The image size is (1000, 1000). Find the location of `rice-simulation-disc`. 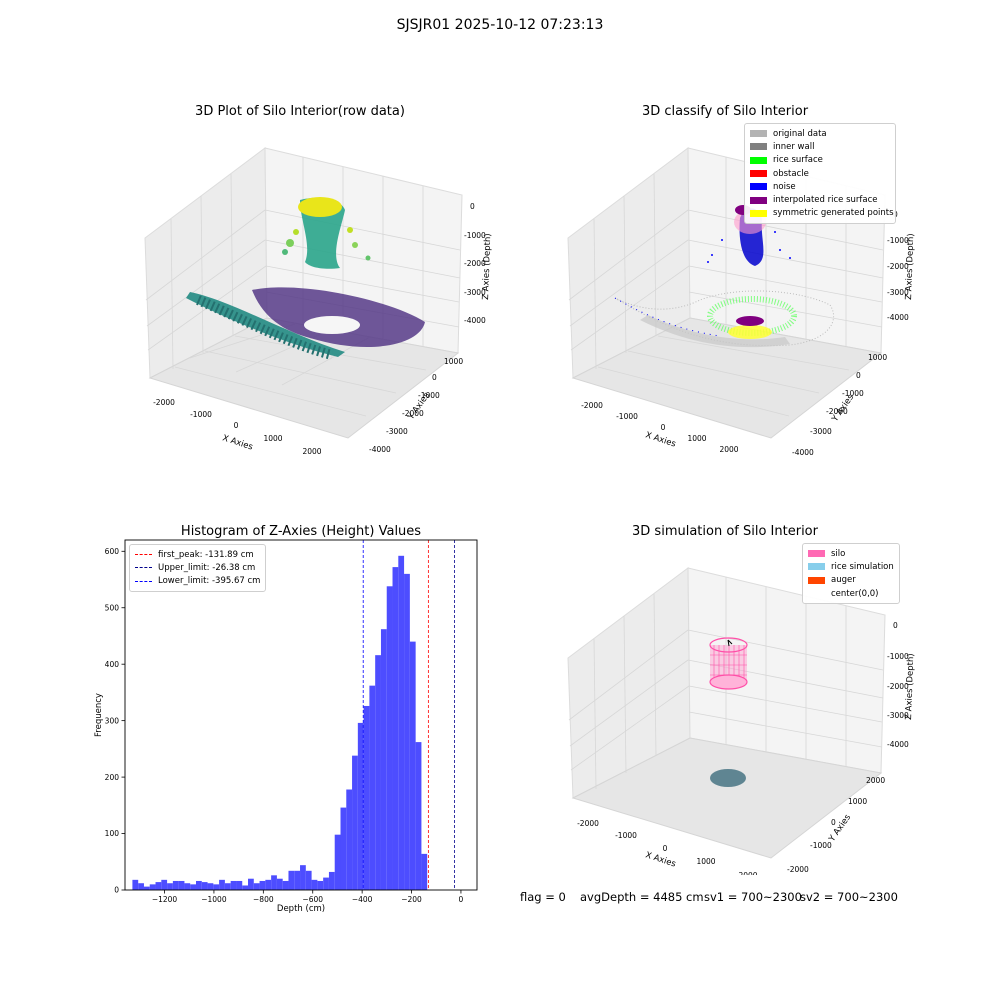

rice-simulation-disc is located at coordinates (728, 778).